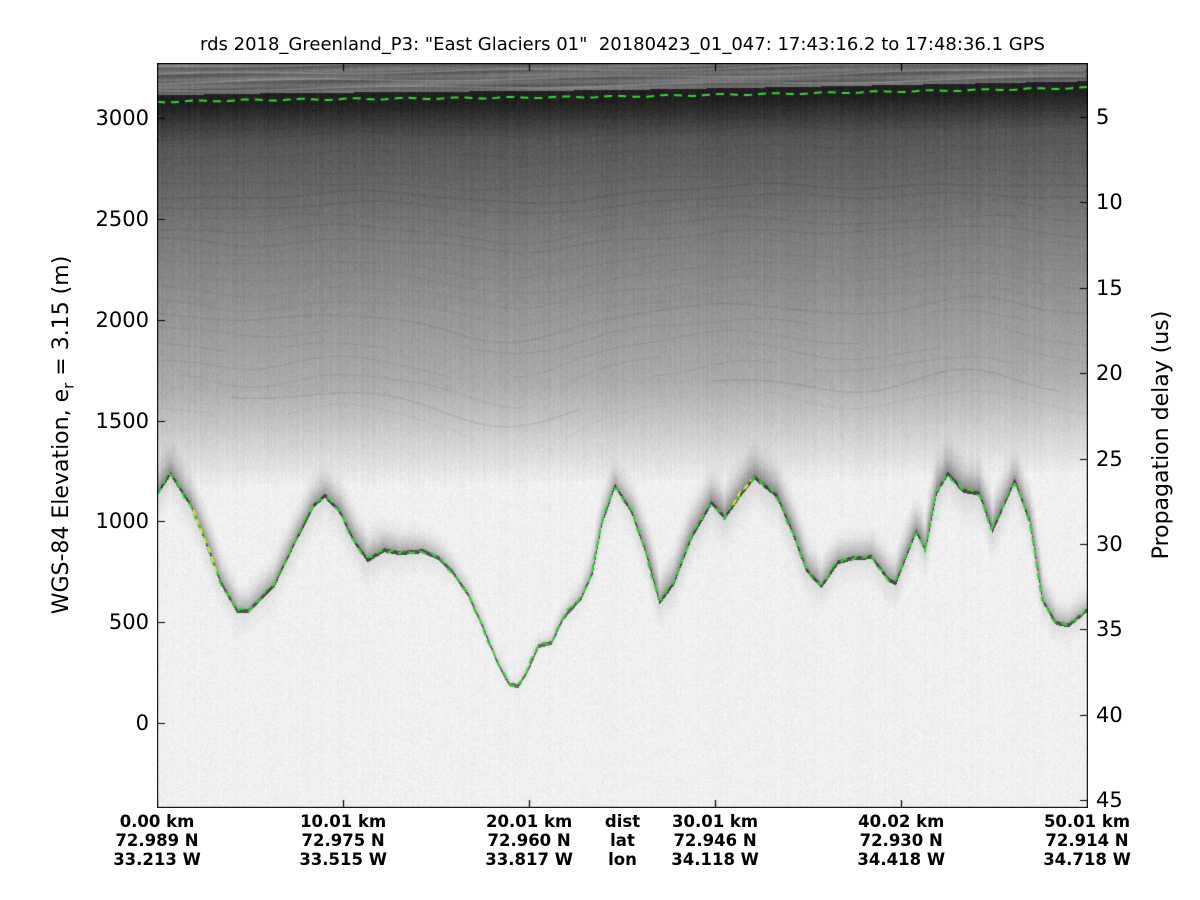 Image resolution: width=1200 pixels, height=900 pixels. I want to click on x-tick-lon-label: 33.213 W, so click(157, 859).